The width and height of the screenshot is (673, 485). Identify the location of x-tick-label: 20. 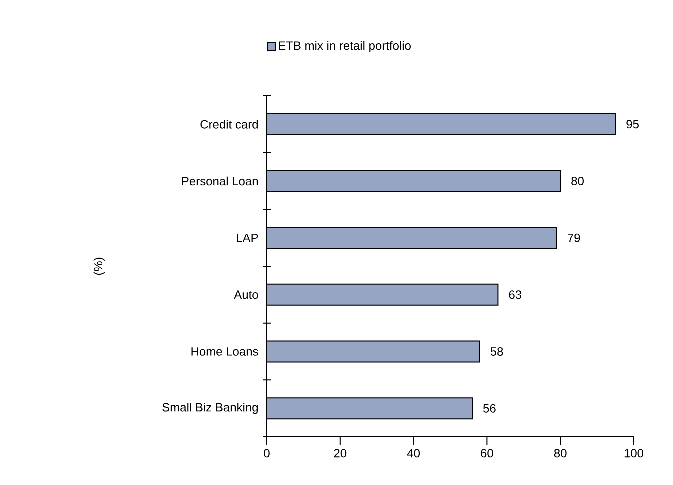
(340, 453).